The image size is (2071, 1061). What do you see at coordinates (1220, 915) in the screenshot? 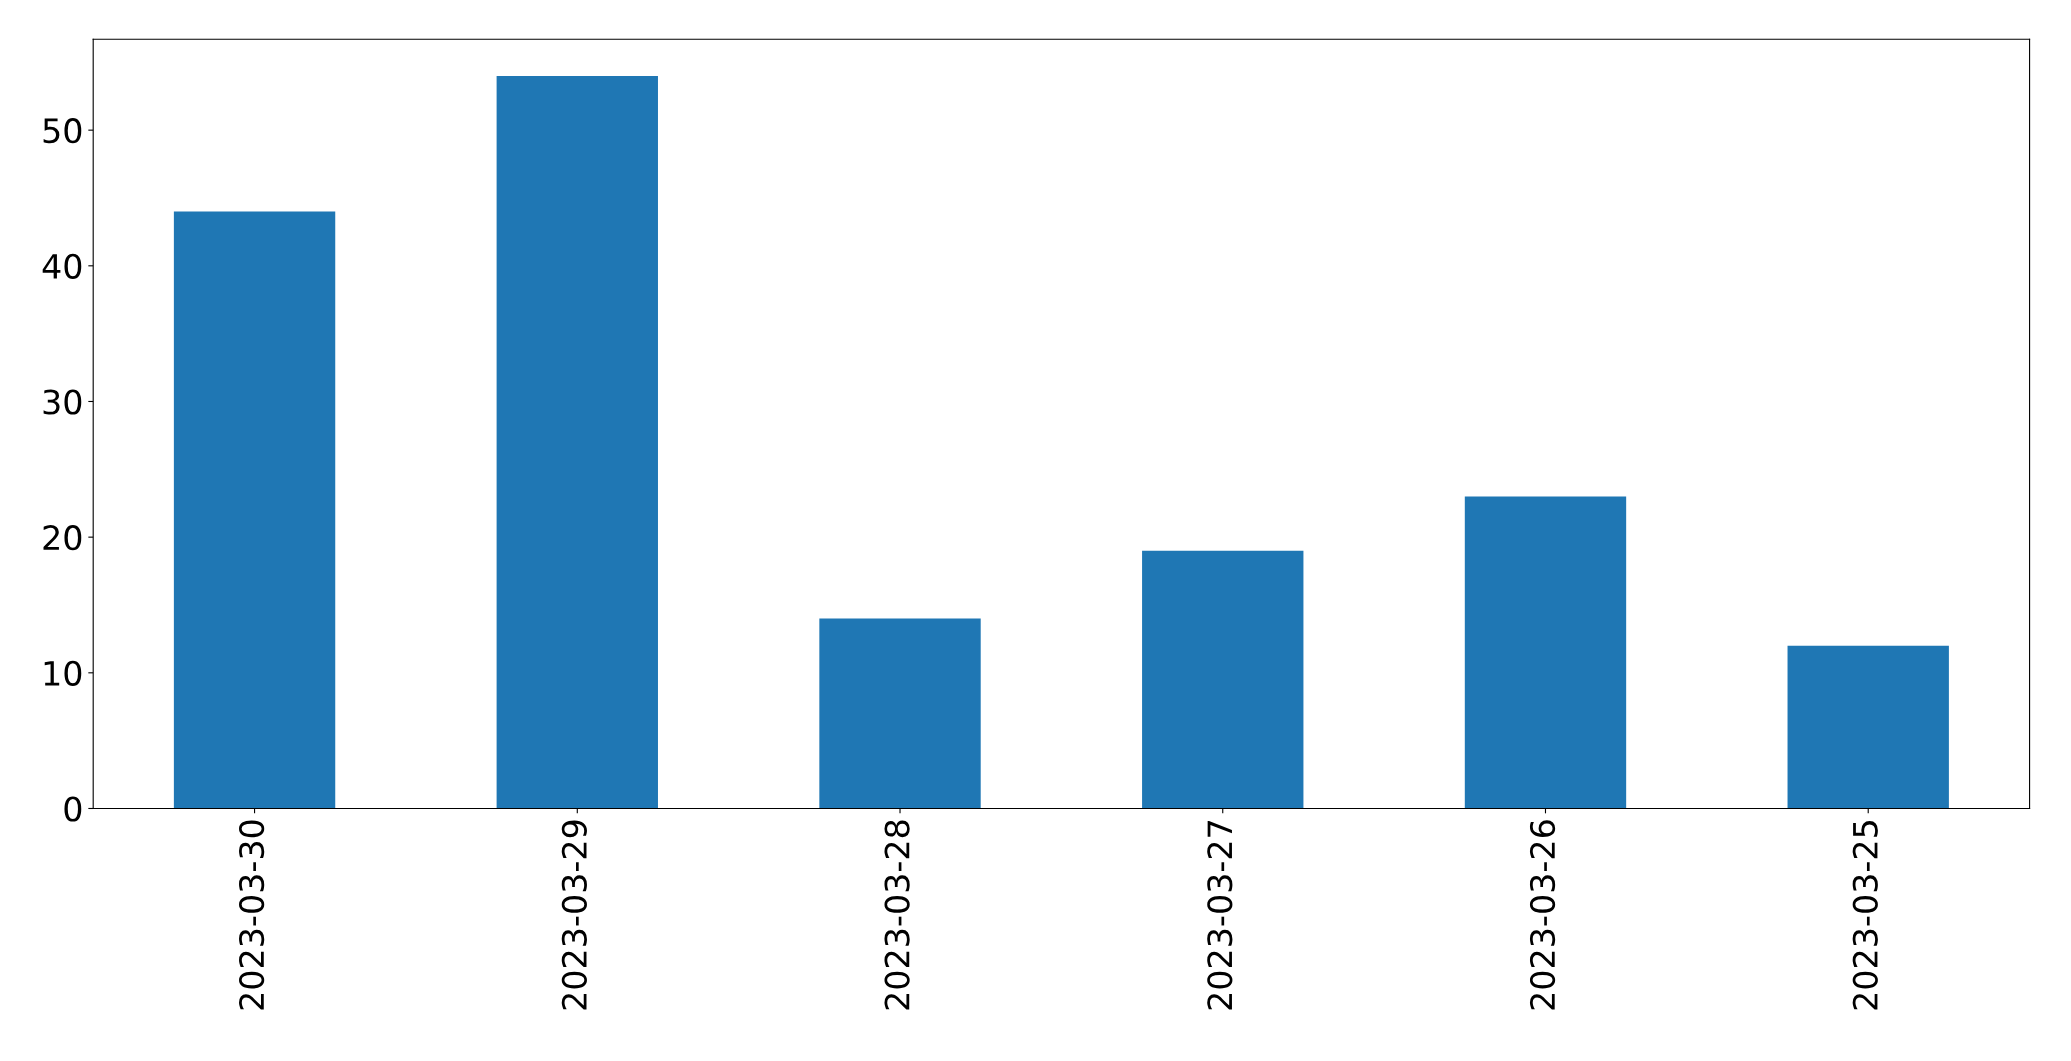
I see `x-tick-label: 2023-03-27` at bounding box center [1220, 915].